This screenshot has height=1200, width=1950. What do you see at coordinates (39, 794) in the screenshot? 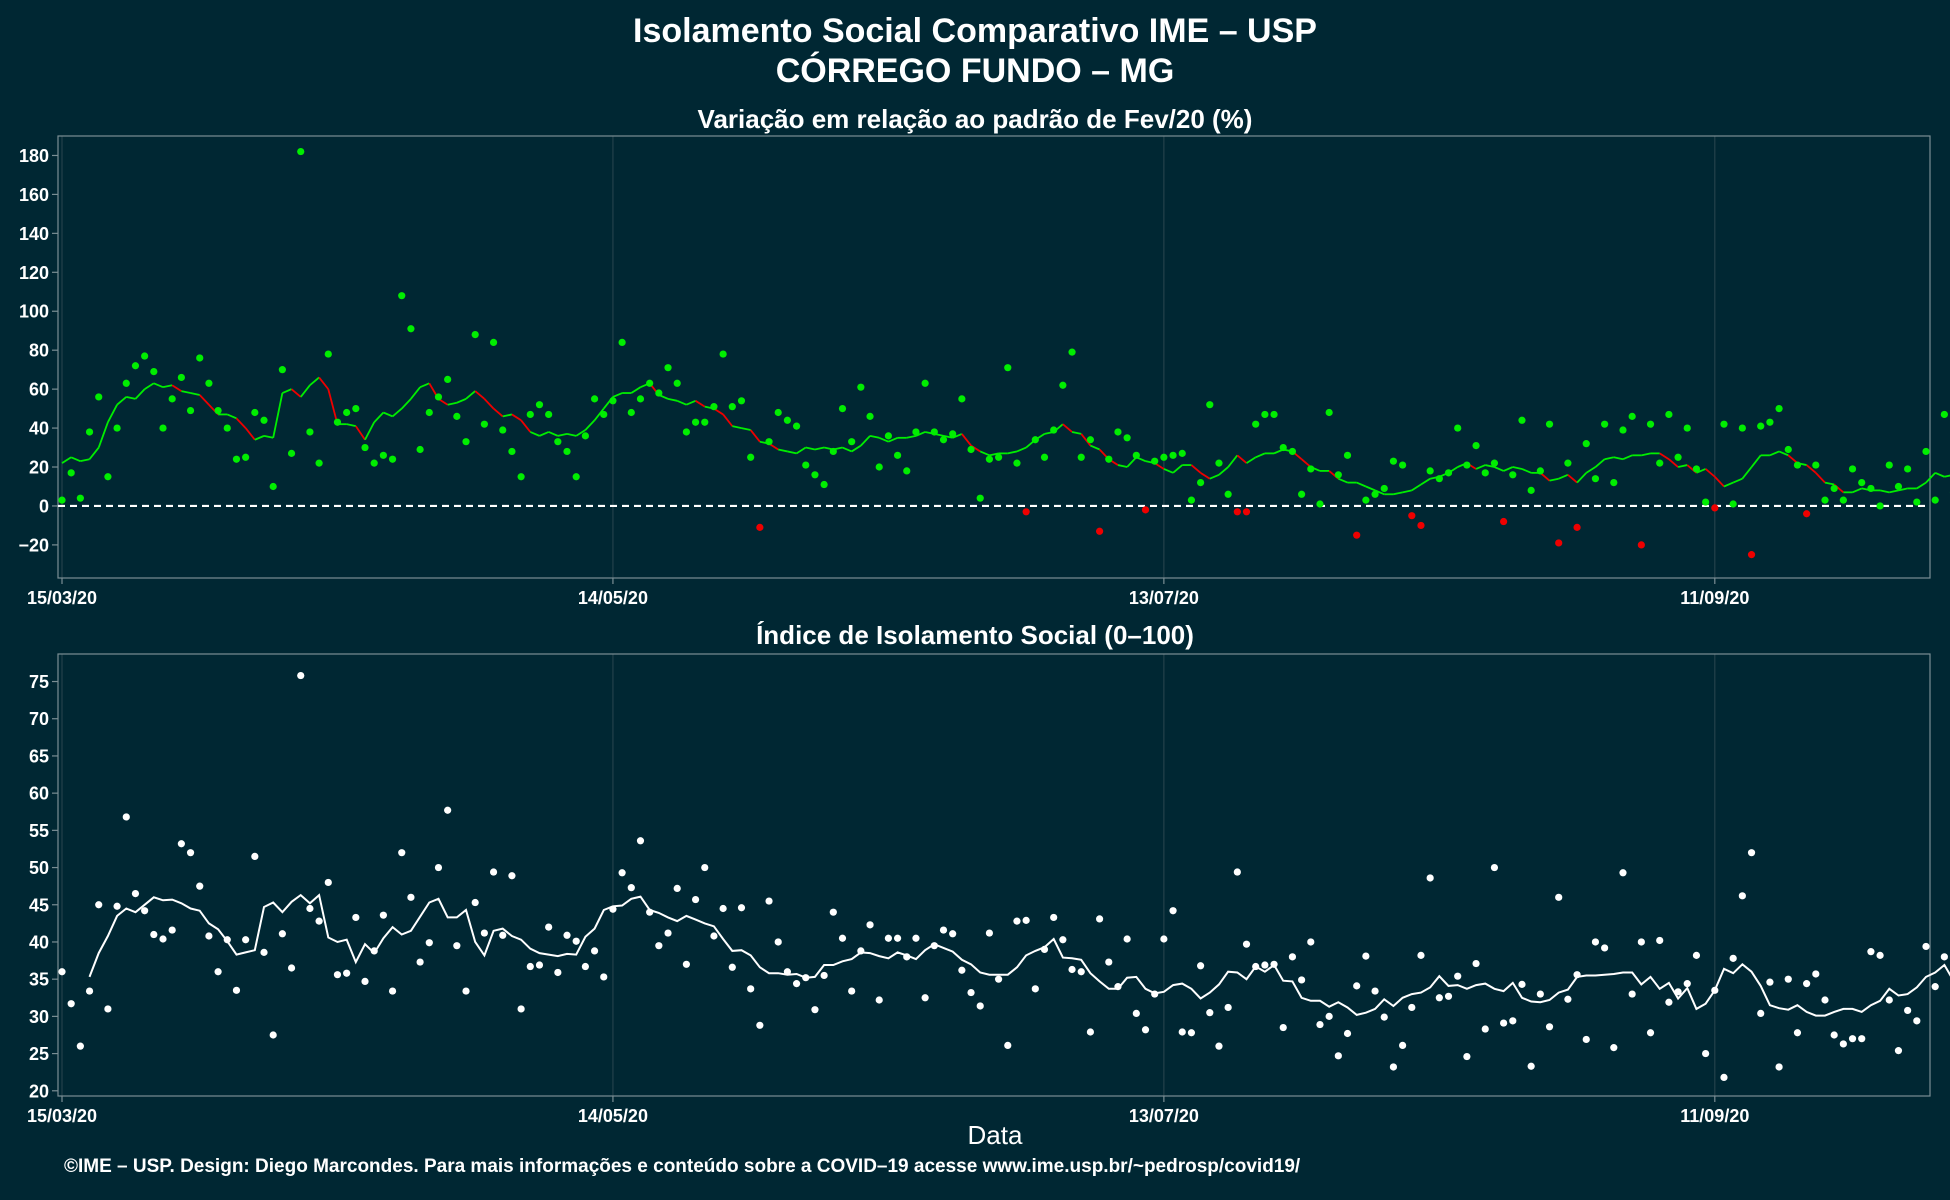
I see `idx-ytick-label-8: 60` at bounding box center [39, 794].